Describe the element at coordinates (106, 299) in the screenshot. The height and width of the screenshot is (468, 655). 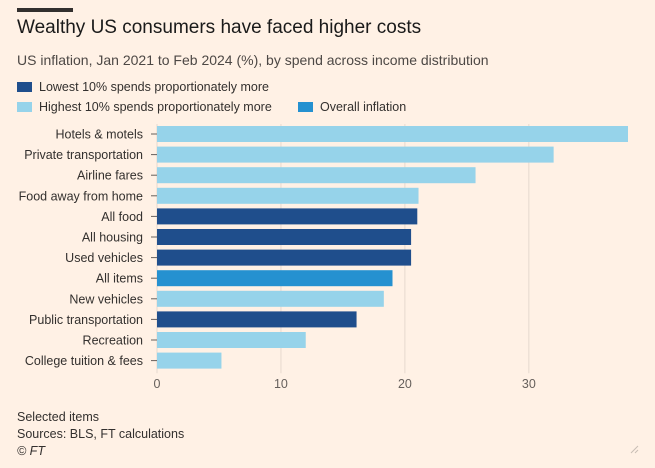
I see `category-label-8: New vehicles` at that location.